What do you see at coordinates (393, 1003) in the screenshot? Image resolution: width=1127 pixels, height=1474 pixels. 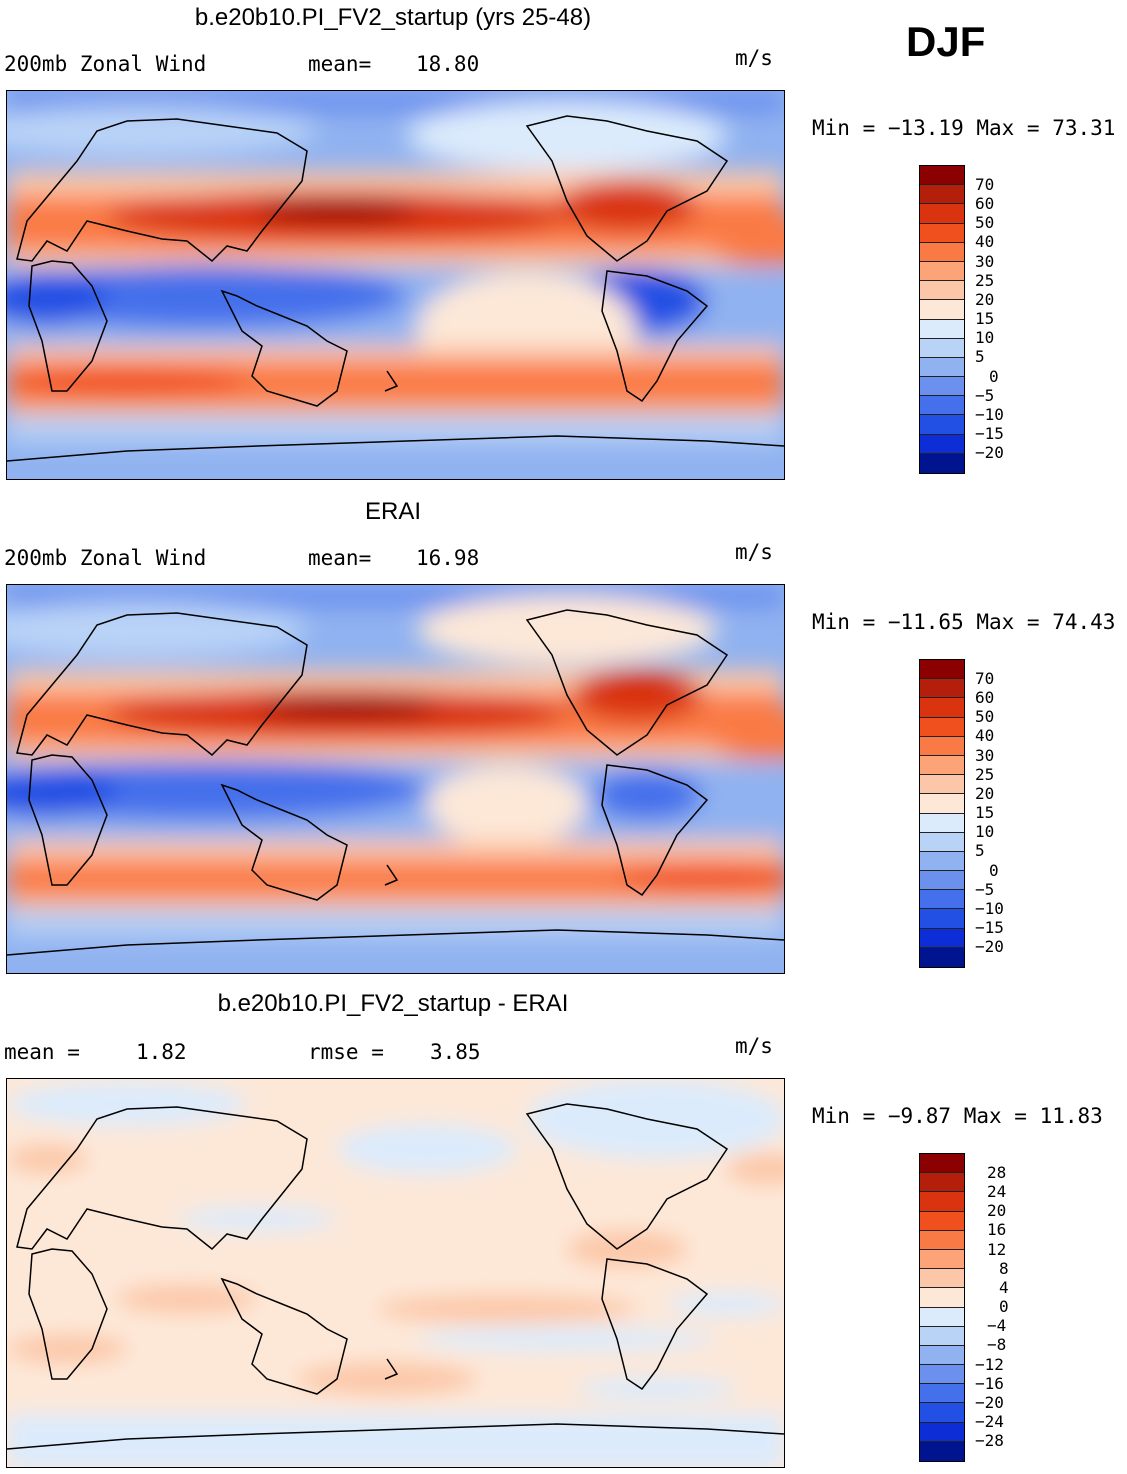 I see `panel-3-title: b.e20b10.PI_FV2_startup - ERAI` at bounding box center [393, 1003].